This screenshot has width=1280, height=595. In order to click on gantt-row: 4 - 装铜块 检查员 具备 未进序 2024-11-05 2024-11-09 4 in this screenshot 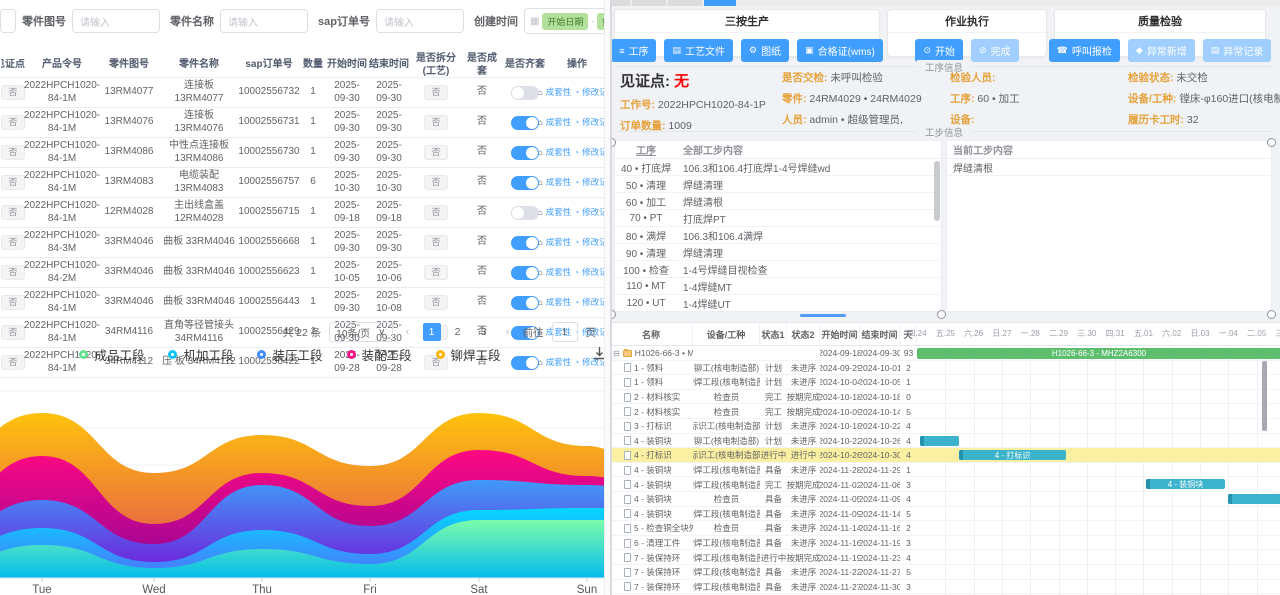, I will do `click(946, 499)`.